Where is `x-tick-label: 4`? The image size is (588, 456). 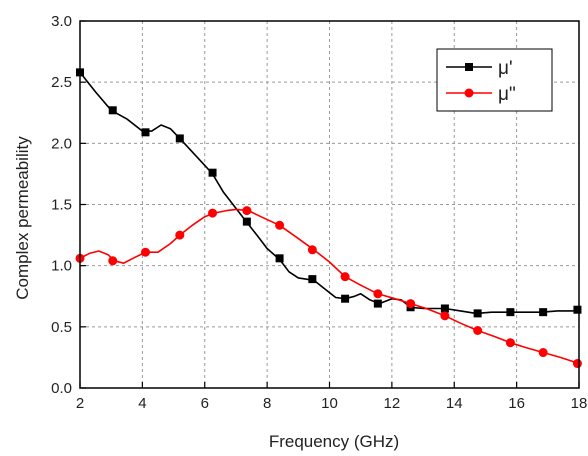
x-tick-label: 4 is located at coordinates (142, 403).